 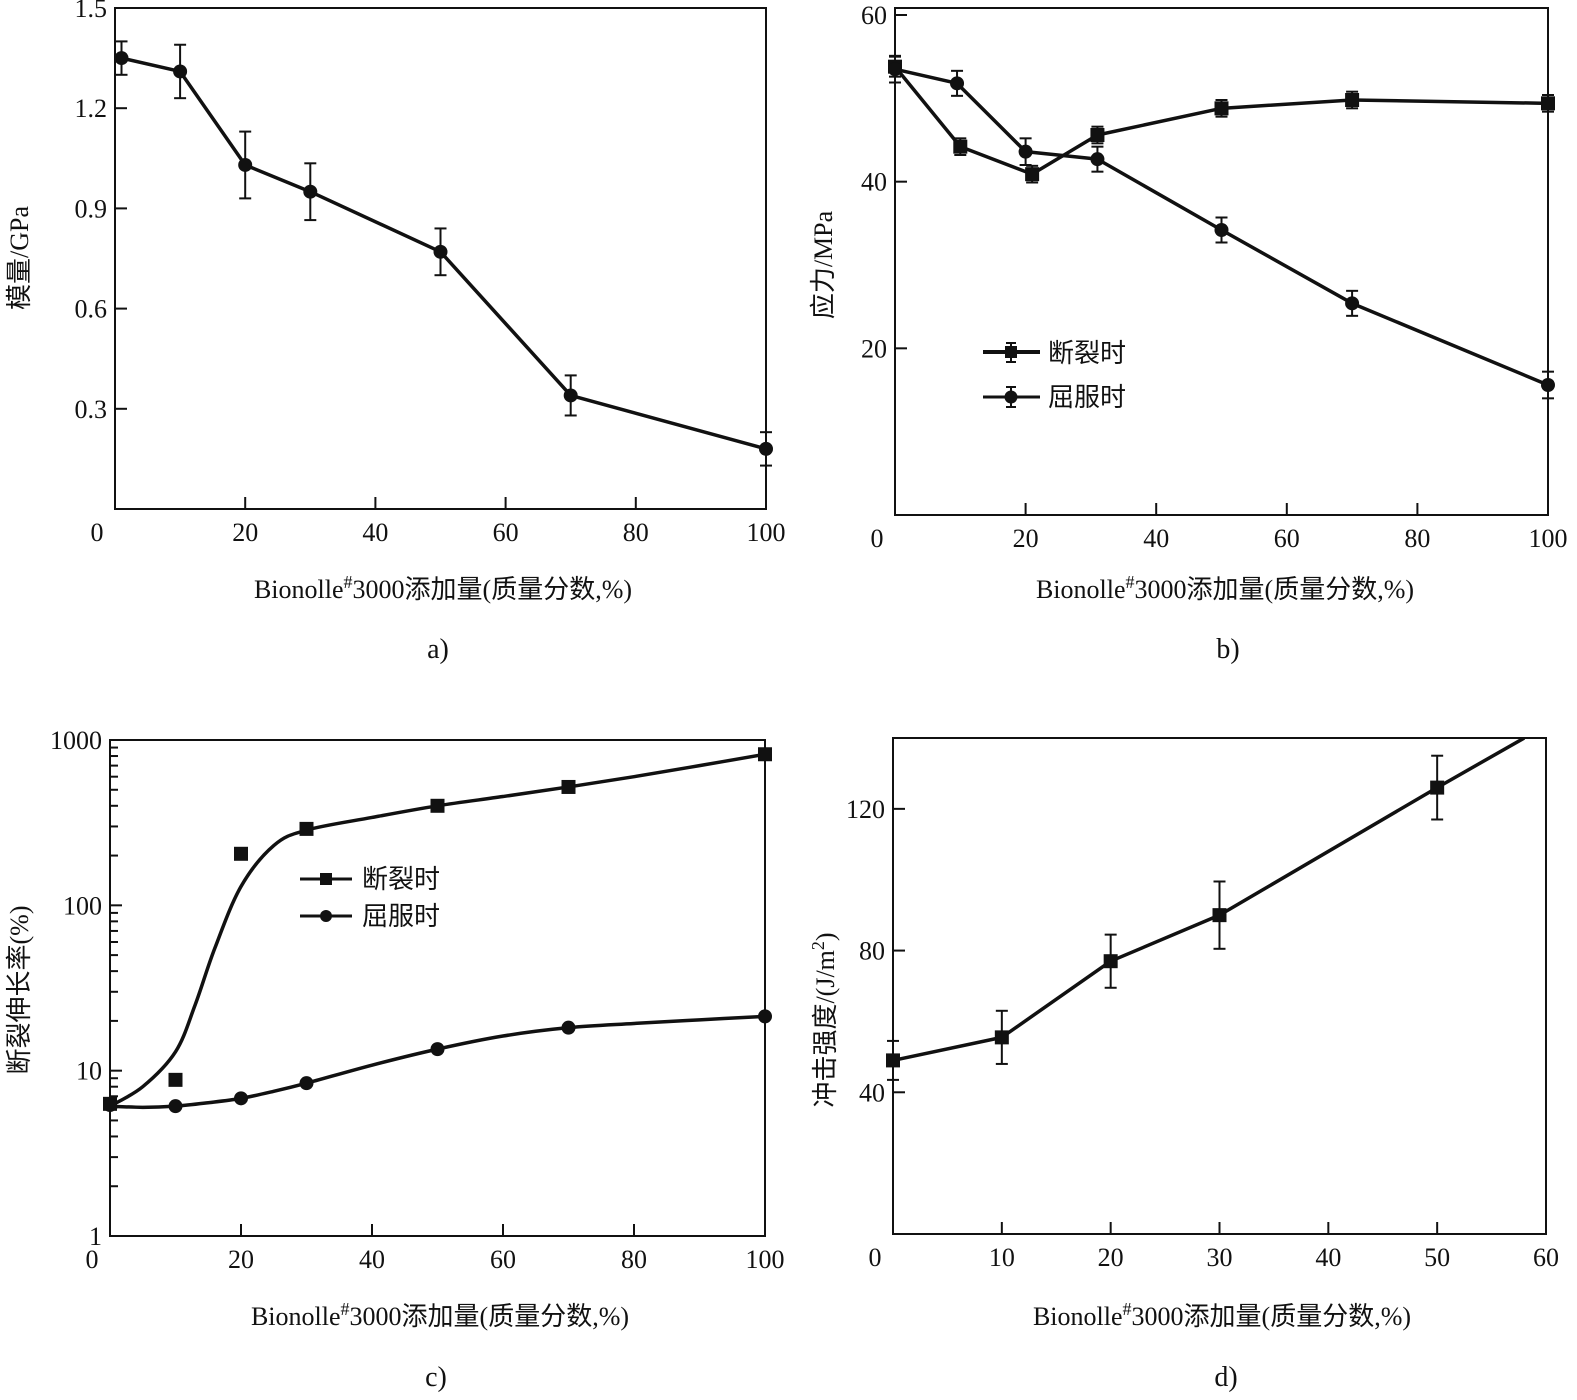 What do you see at coordinates (1054, 376) in the screenshot?
I see `legend-b: 断裂时 屈服时` at bounding box center [1054, 376].